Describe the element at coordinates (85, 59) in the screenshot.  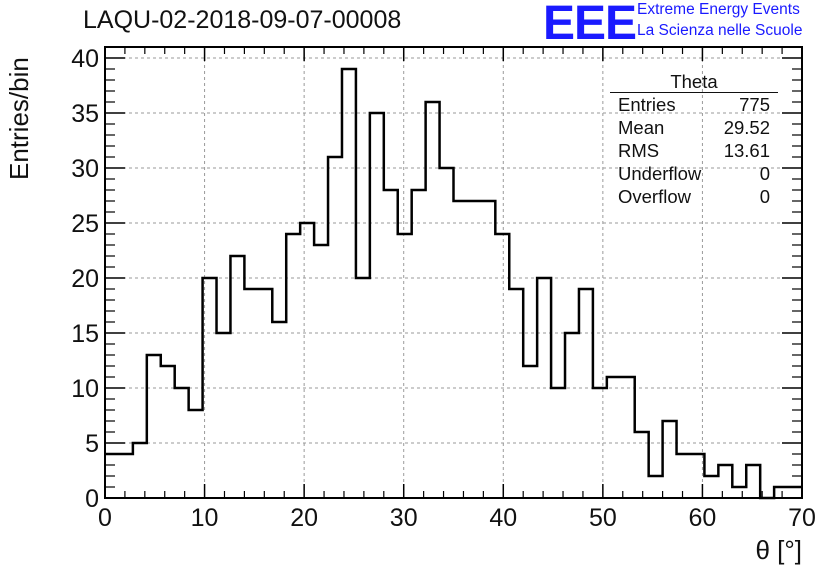
I see `y-tick-label: 40` at that location.